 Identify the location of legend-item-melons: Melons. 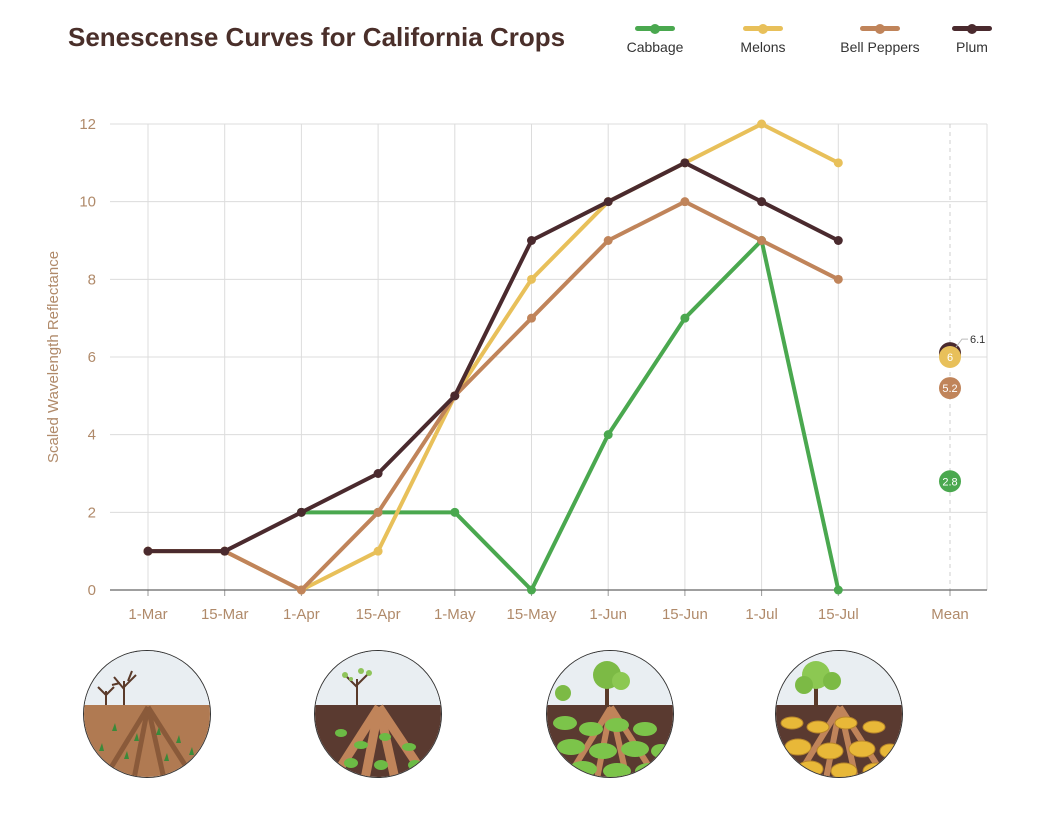
(763, 39).